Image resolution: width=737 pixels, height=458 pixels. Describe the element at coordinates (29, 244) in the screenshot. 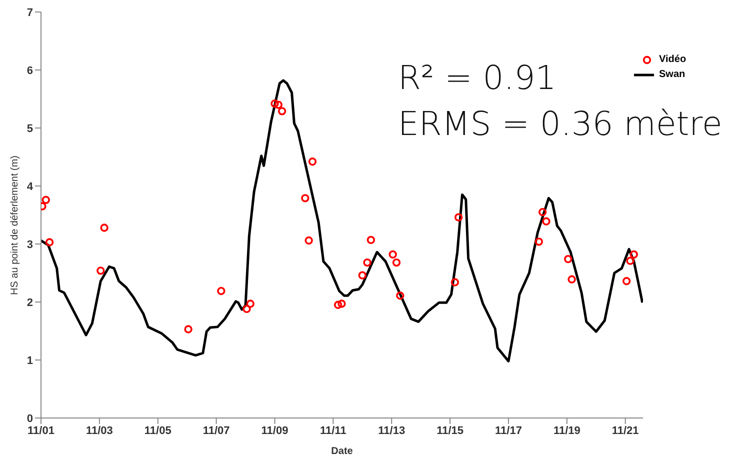

I see `y-tick-label: 3` at that location.